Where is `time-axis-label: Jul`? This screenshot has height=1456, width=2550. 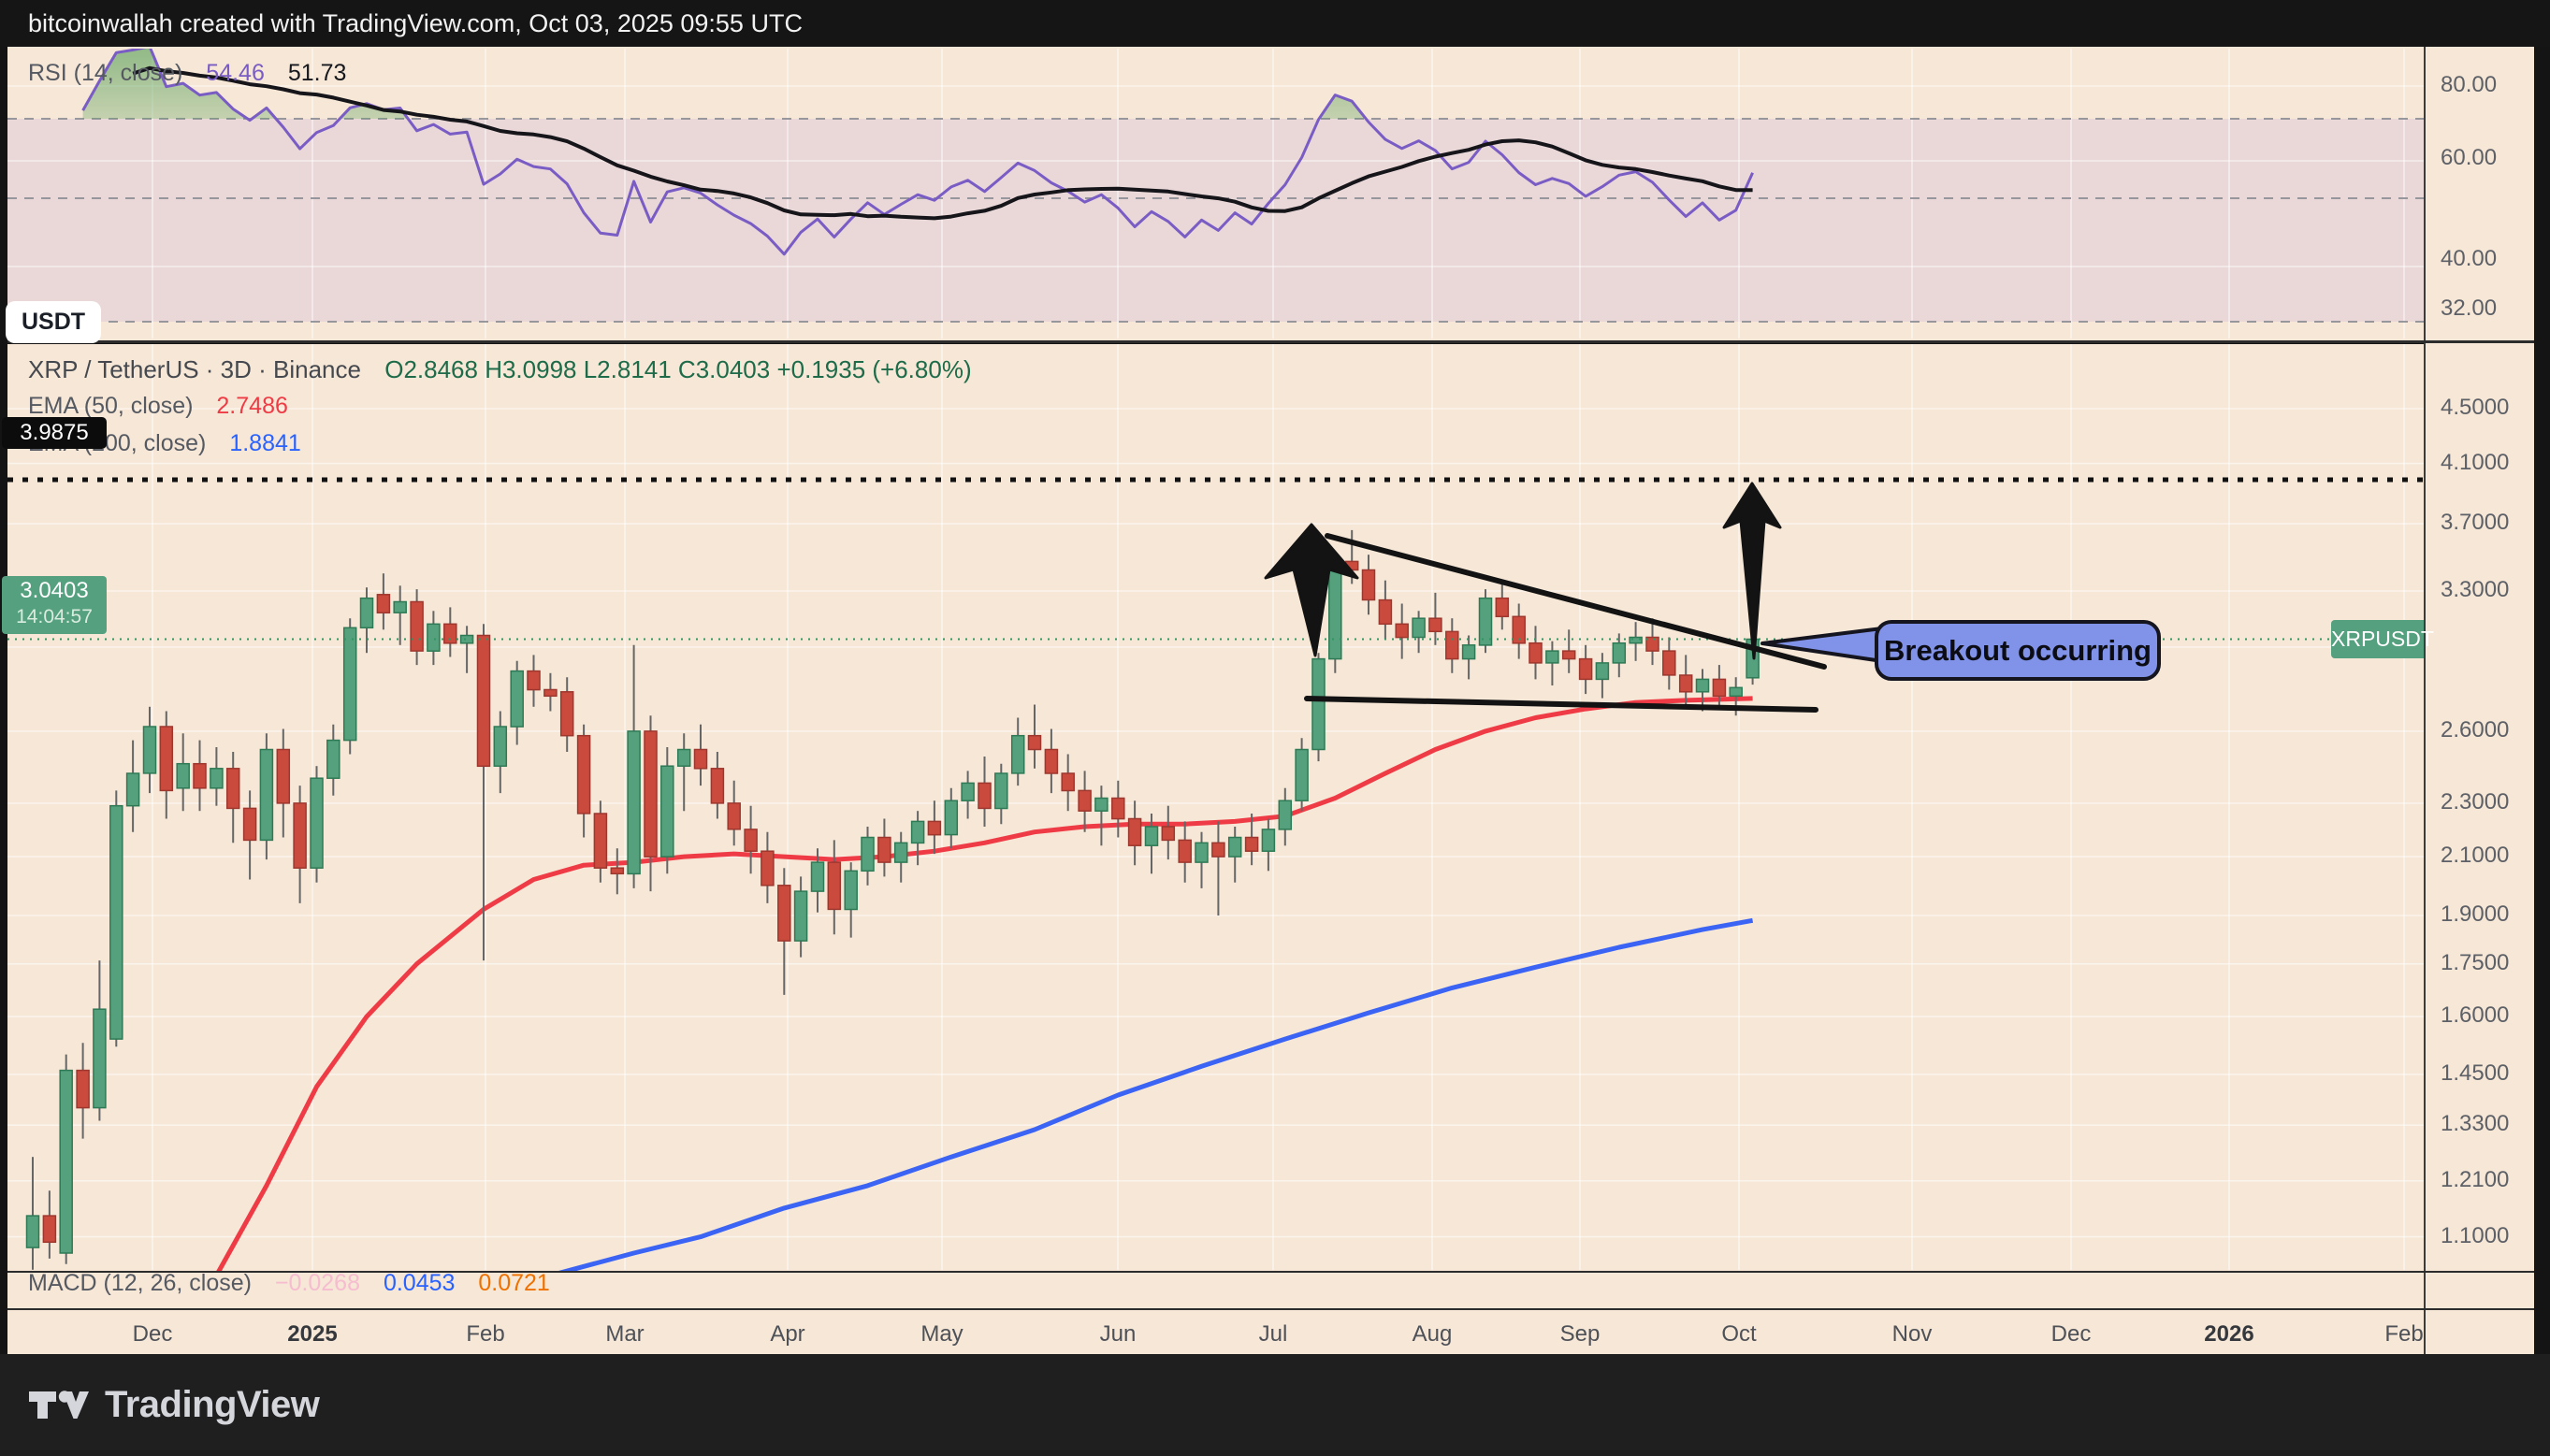
time-axis-label: Jul is located at coordinates (1273, 1334).